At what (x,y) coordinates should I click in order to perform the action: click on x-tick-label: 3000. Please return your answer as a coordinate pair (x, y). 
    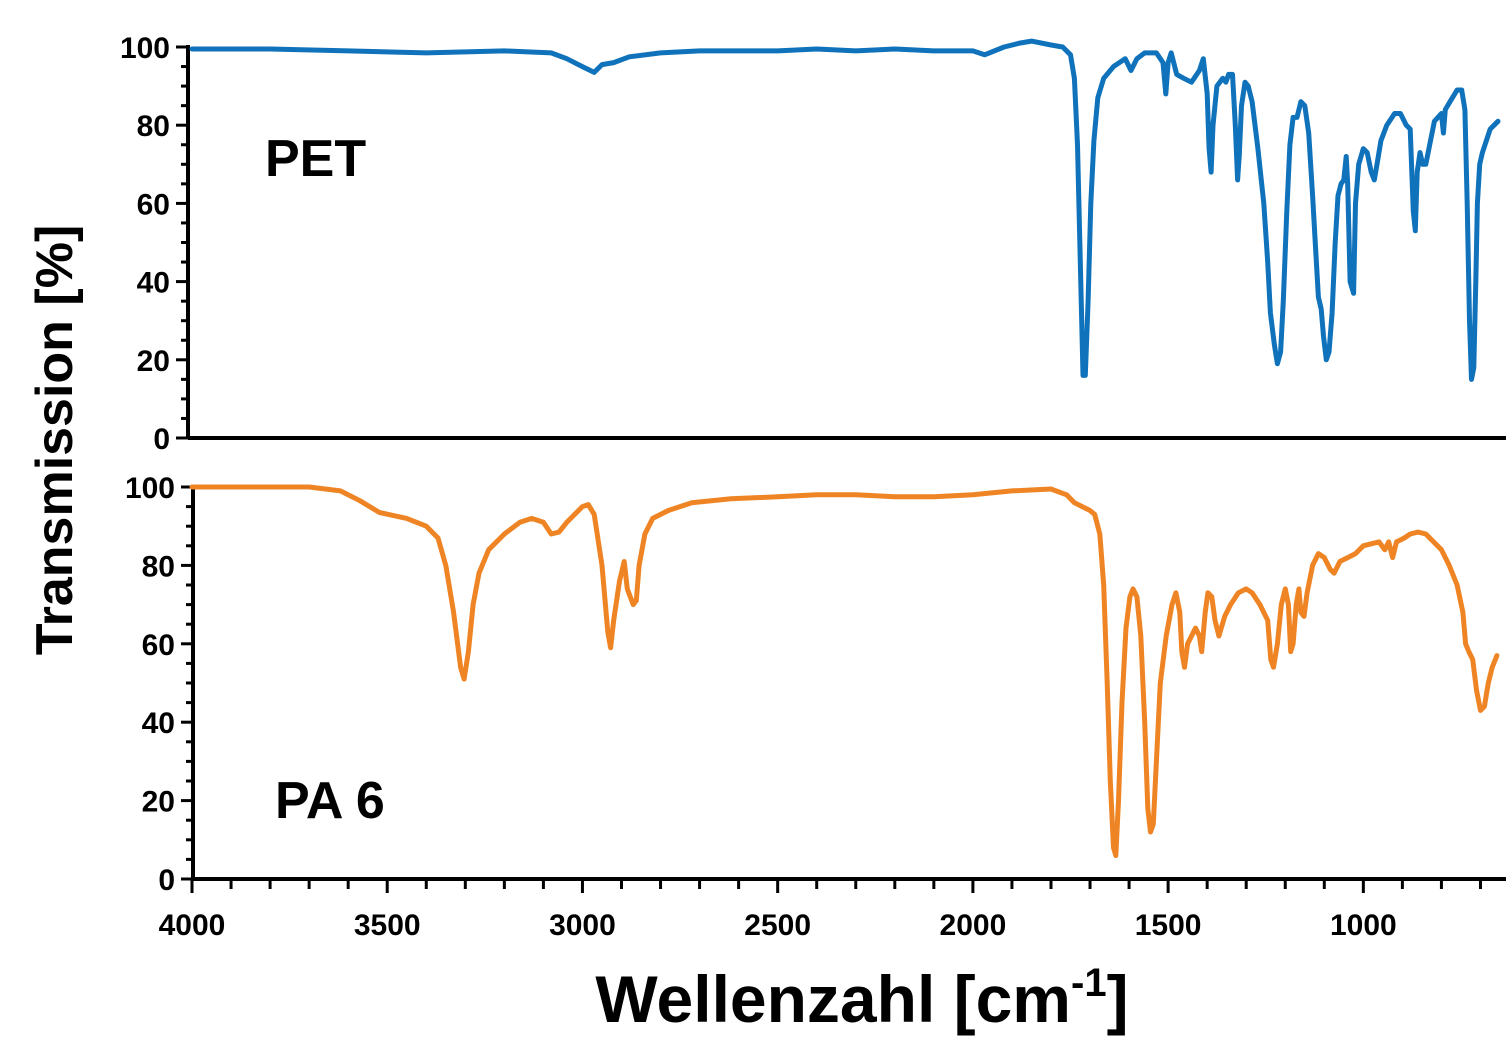
    Looking at the image, I should click on (582, 925).